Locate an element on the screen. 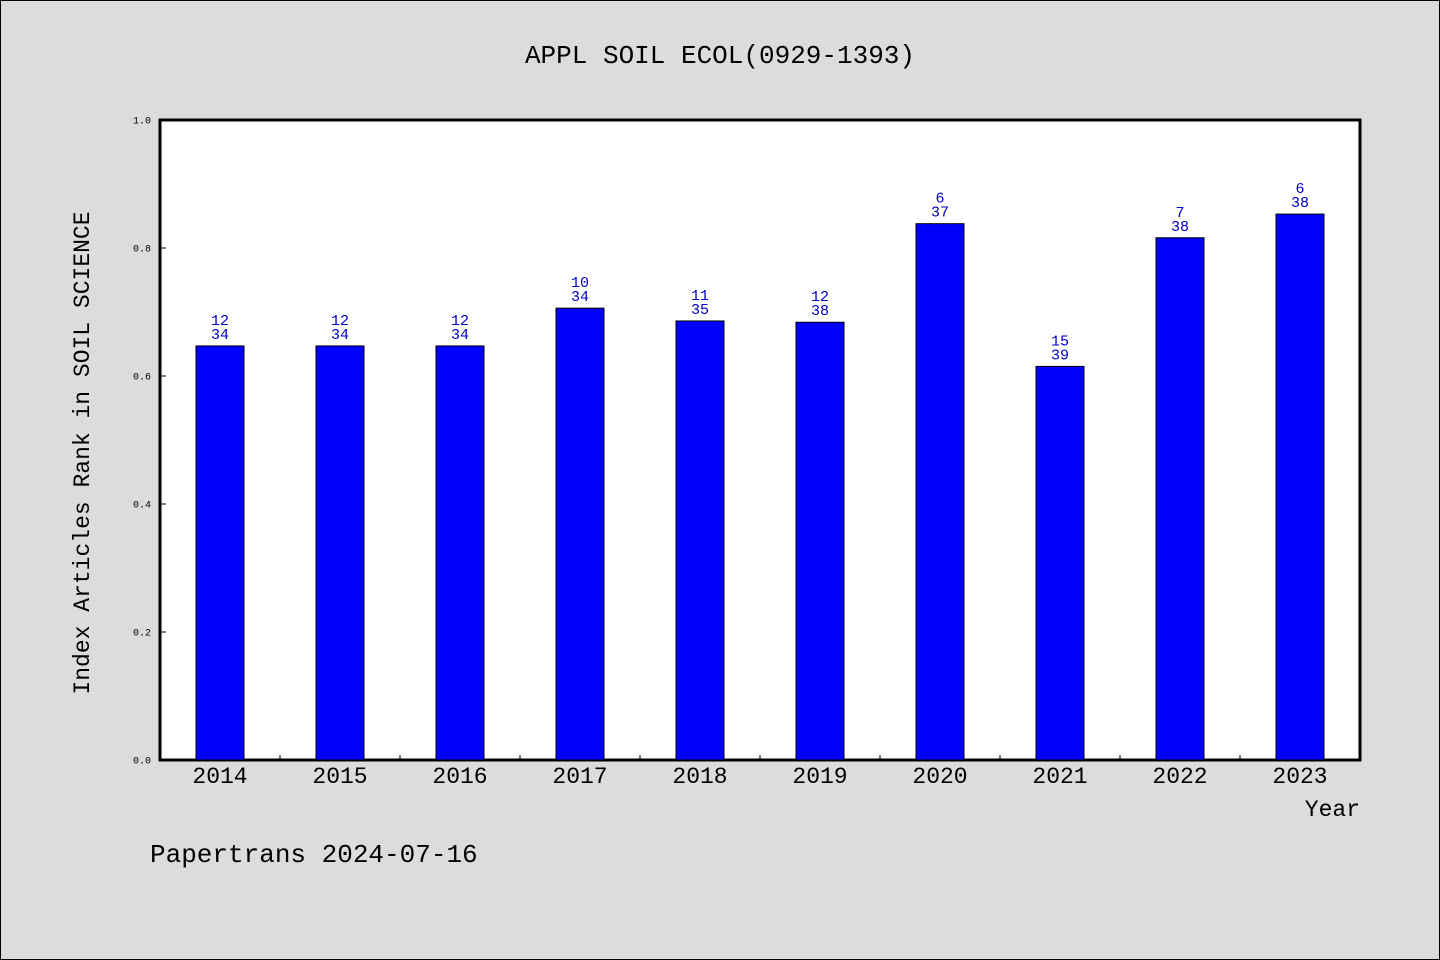 Image resolution: width=1440 pixels, height=960 pixels. bar-label-rank: 11 is located at coordinates (700, 296).